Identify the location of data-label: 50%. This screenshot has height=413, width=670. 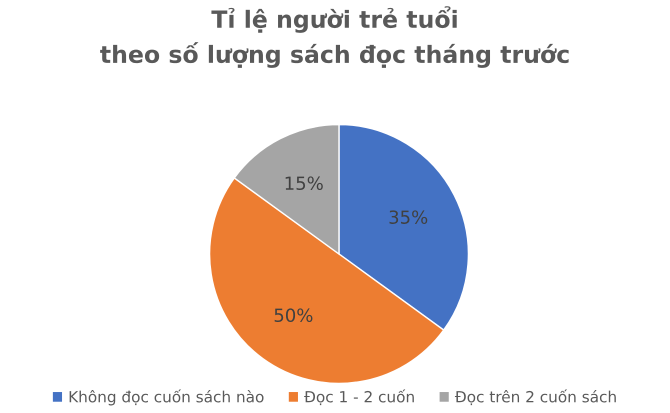
(293, 315).